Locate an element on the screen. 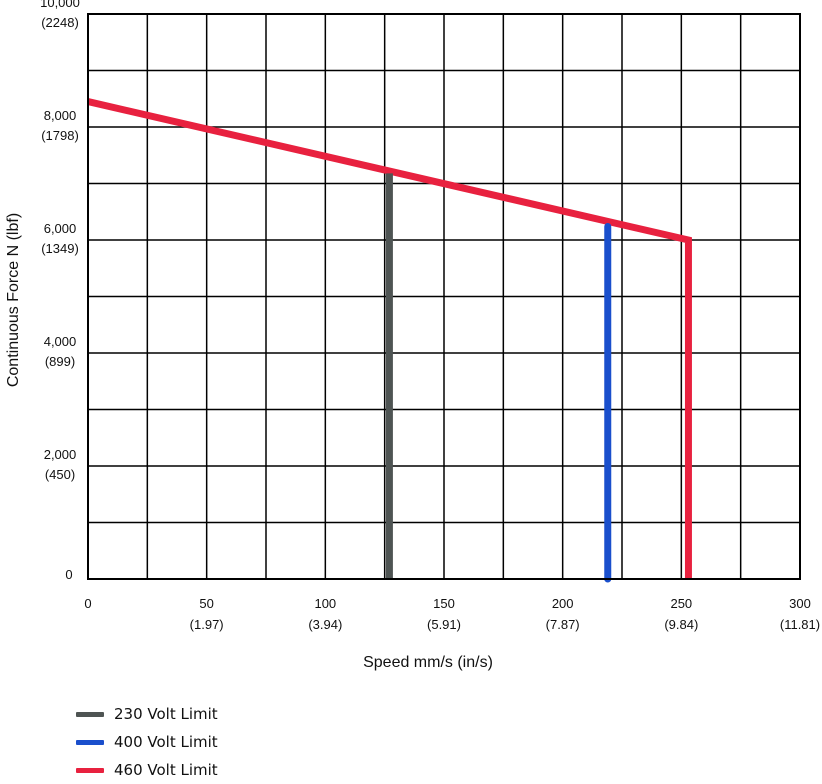 The width and height of the screenshot is (822, 784). x-tick-label: 300 is located at coordinates (800, 603).